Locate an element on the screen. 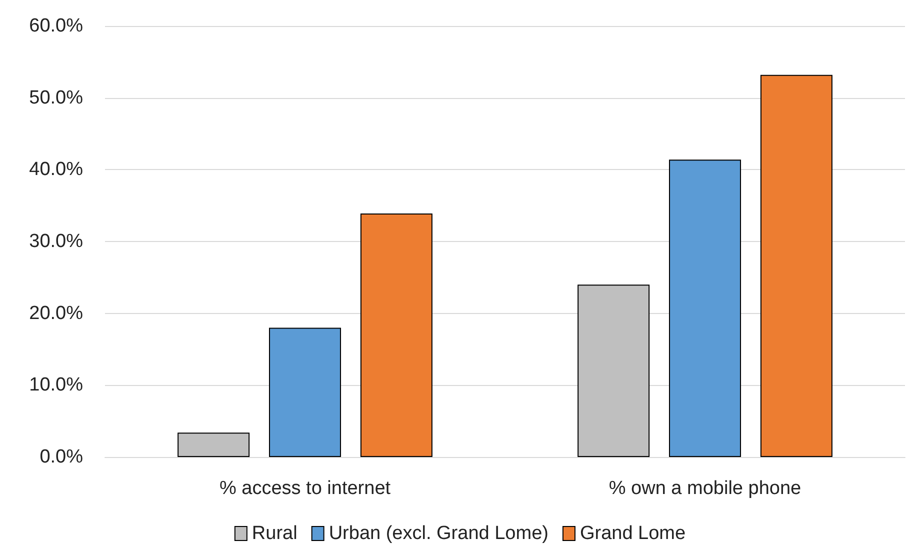 The image size is (920, 548). y-tick-label: 50.0% is located at coordinates (56, 97).